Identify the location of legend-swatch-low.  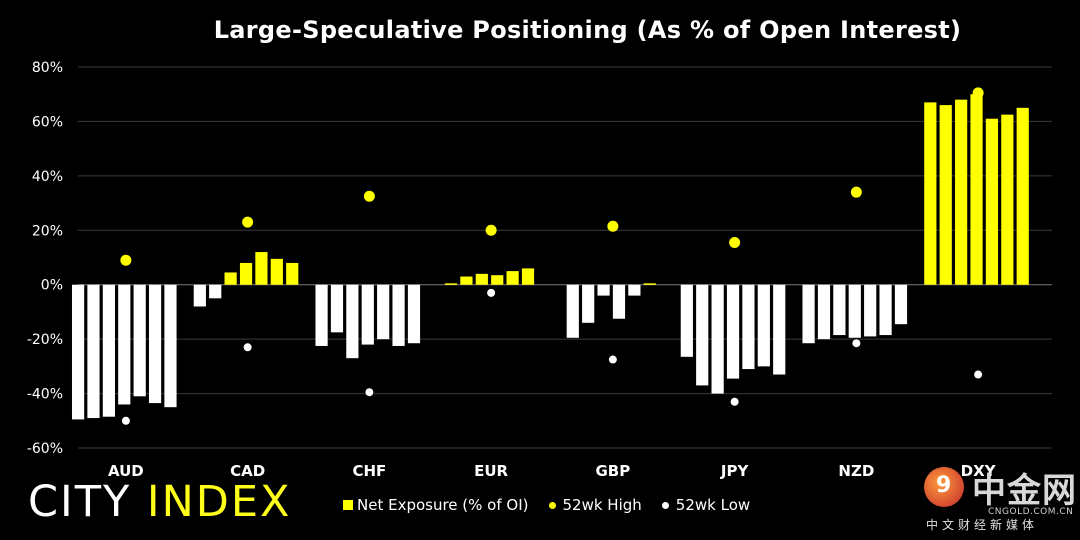
(665, 505).